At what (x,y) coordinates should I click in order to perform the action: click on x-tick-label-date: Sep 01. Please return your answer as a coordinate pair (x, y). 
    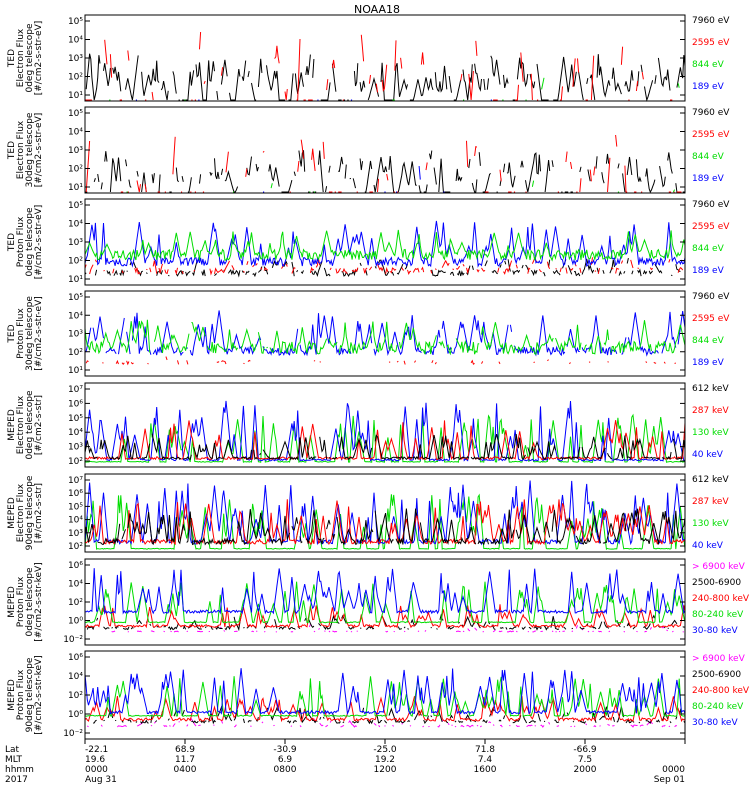
    Looking at the image, I should click on (669, 780).